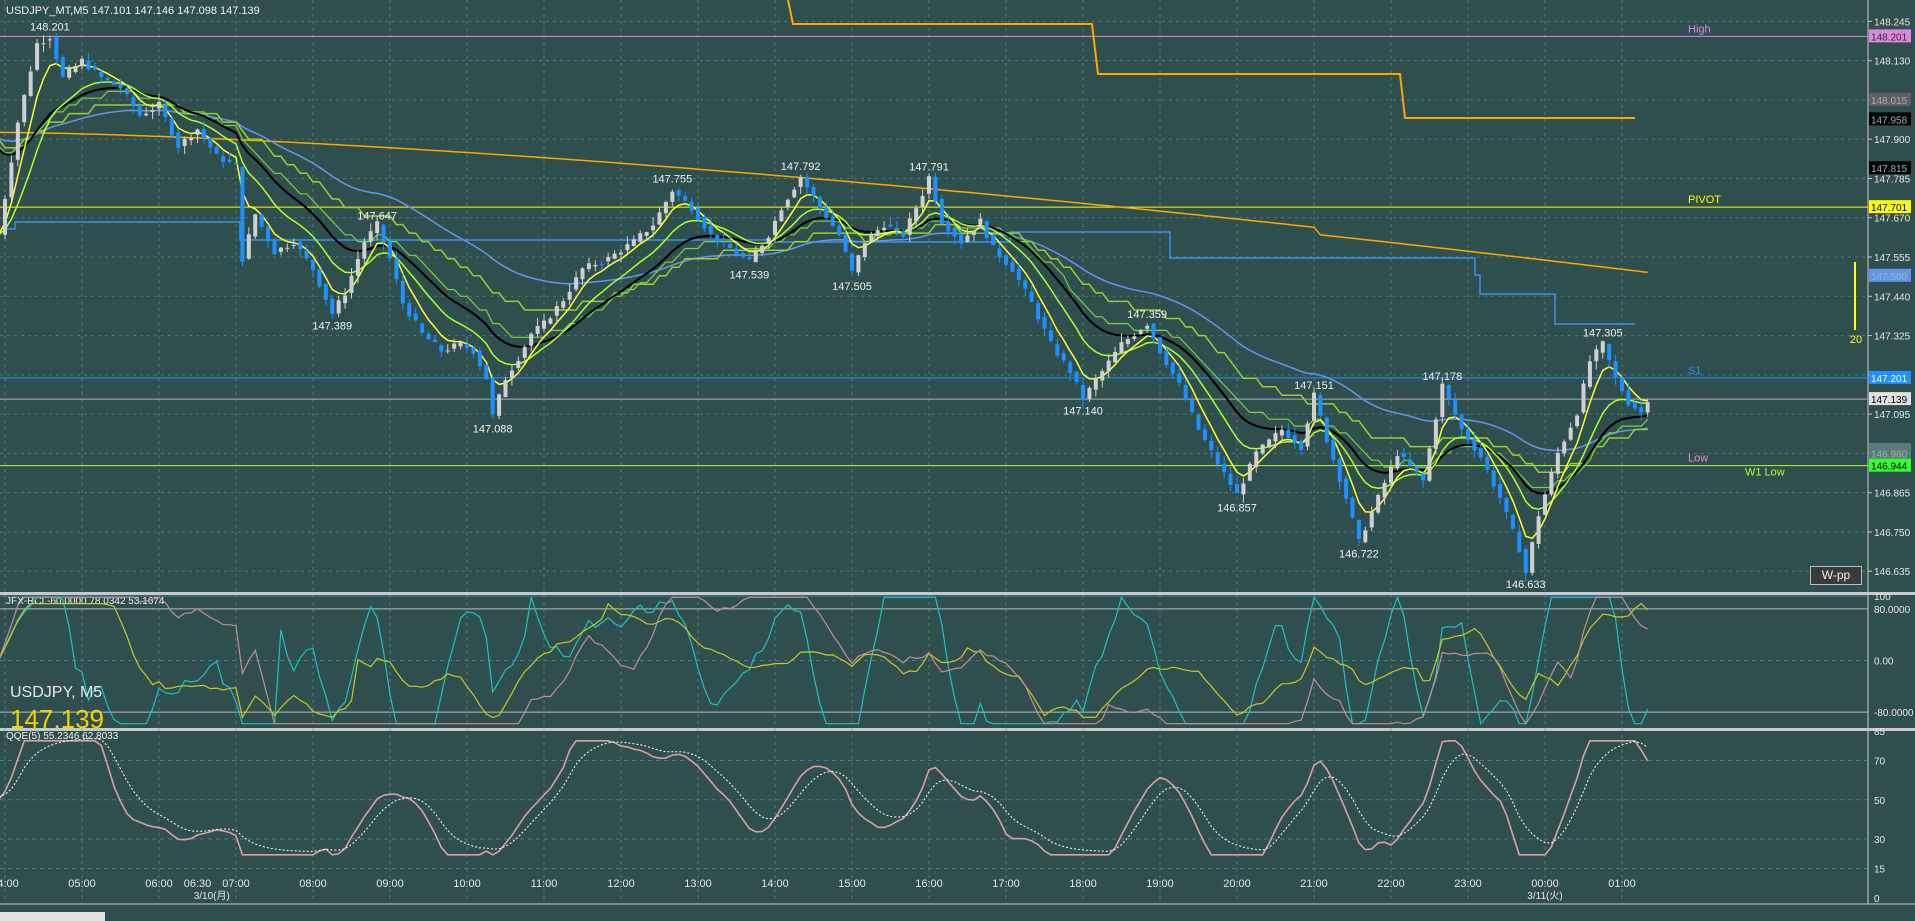  I want to click on symbol-box: USDJPY, M5 147.139, so click(57, 709).